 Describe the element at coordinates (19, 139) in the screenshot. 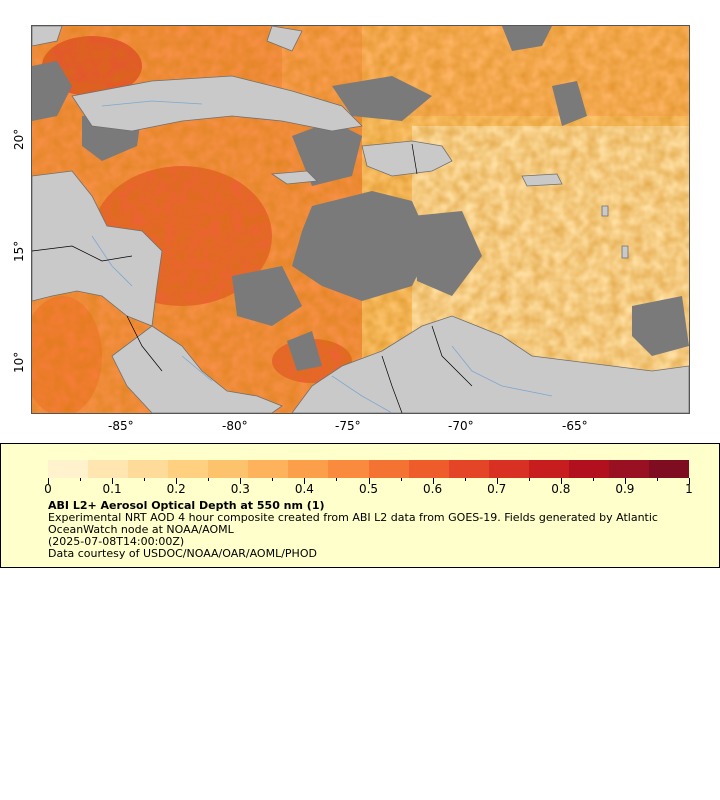

I see `y-tick-label: 20°` at that location.